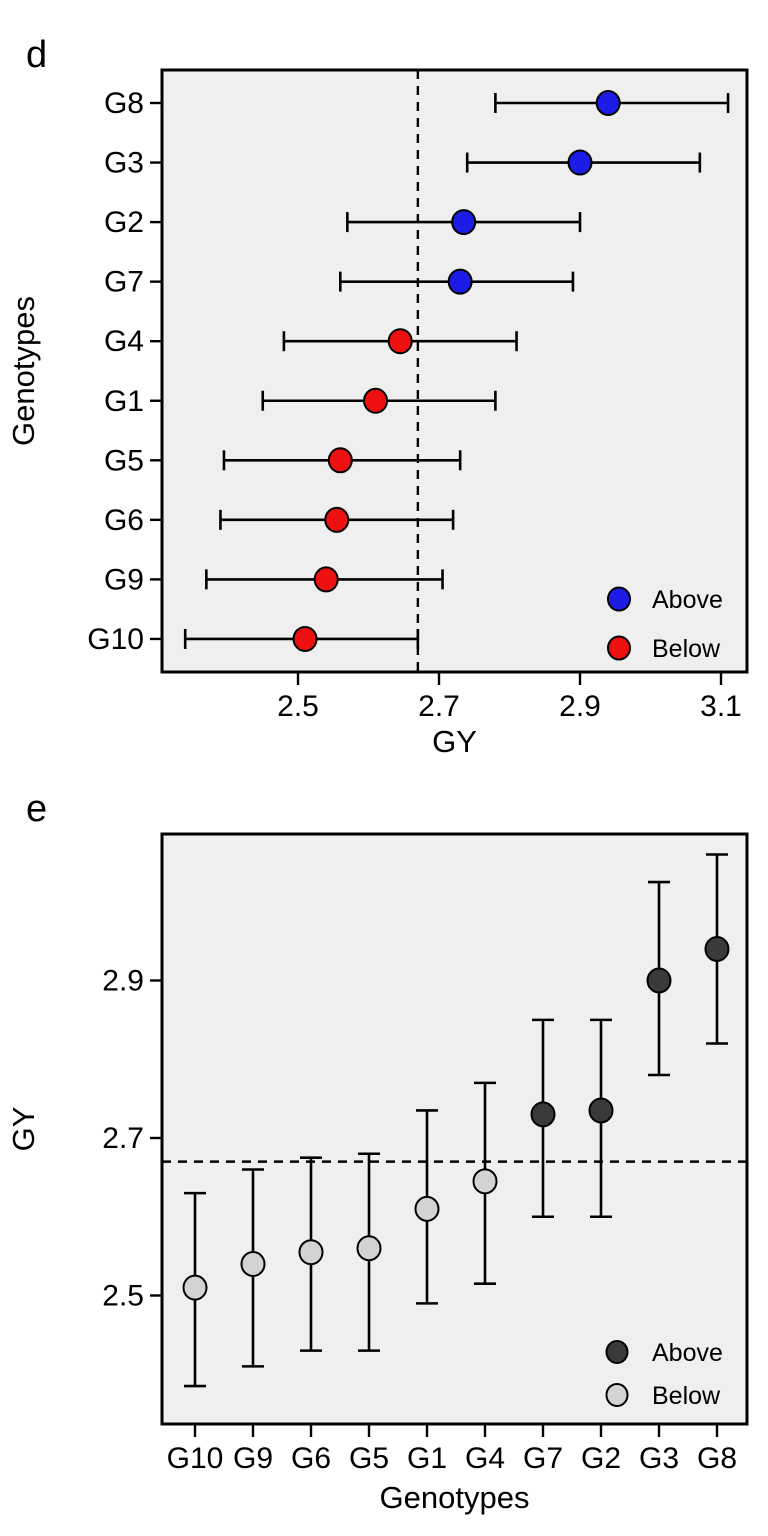 The height and width of the screenshot is (1536, 768). I want to click on data-point-g1-e, so click(427, 1208).